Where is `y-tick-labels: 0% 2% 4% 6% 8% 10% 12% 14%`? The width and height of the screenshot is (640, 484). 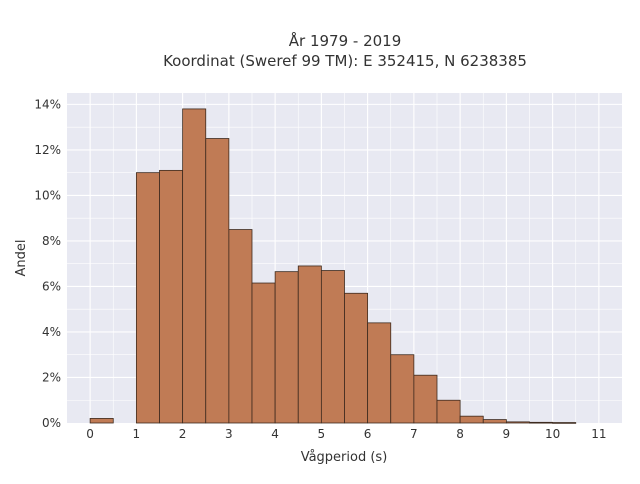 y-tick-labels: 0% 2% 4% 6% 8% 10% 12% 14% is located at coordinates (47, 263).